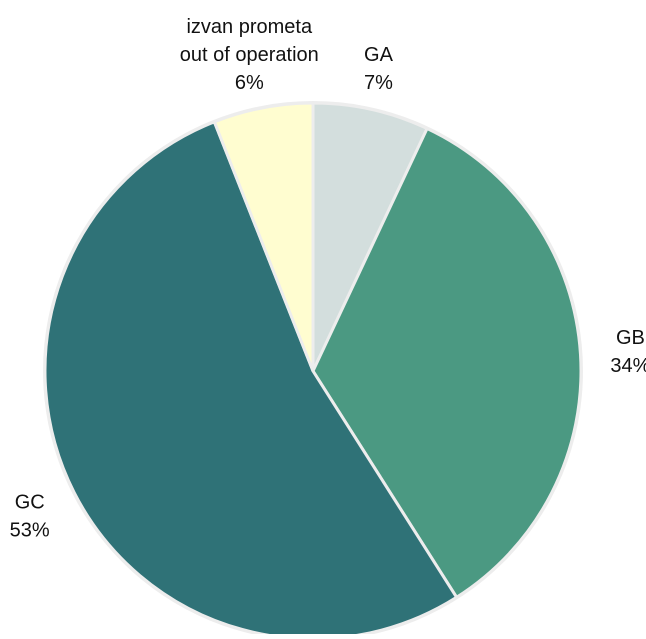 The image size is (646, 639). What do you see at coordinates (263, 237) in the screenshot?
I see `pie-slice-izvan-prometa` at bounding box center [263, 237].